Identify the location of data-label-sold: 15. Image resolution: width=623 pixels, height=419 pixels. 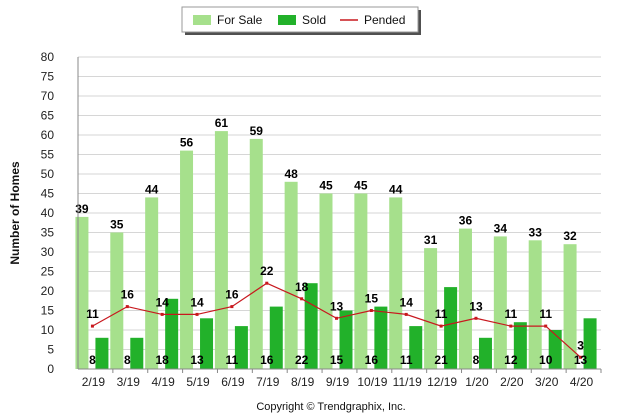
(337, 360).